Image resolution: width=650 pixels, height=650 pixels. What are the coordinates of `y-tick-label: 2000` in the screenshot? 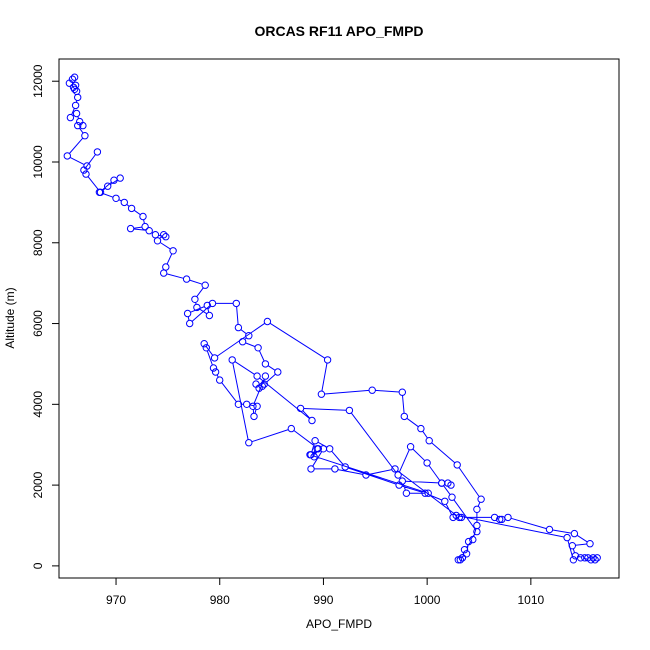 It's located at (38, 484).